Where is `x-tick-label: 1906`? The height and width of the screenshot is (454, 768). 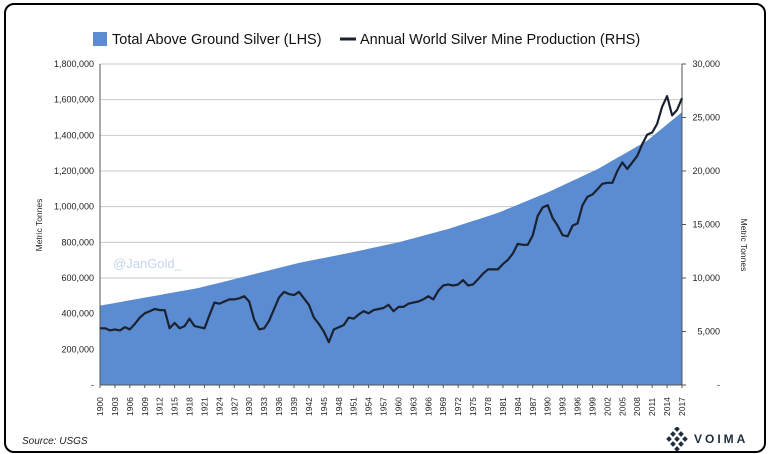
x-tick-label: 1906 is located at coordinates (130, 406).